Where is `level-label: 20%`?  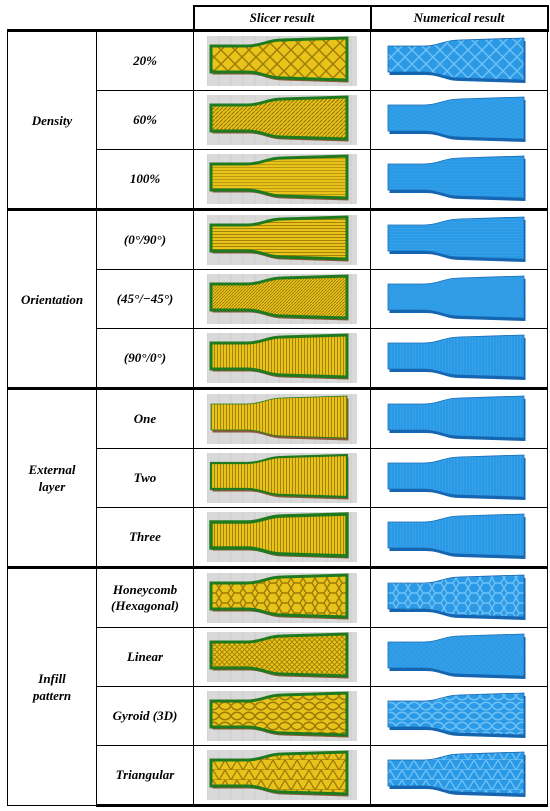 level-label: 20% is located at coordinates (145, 60).